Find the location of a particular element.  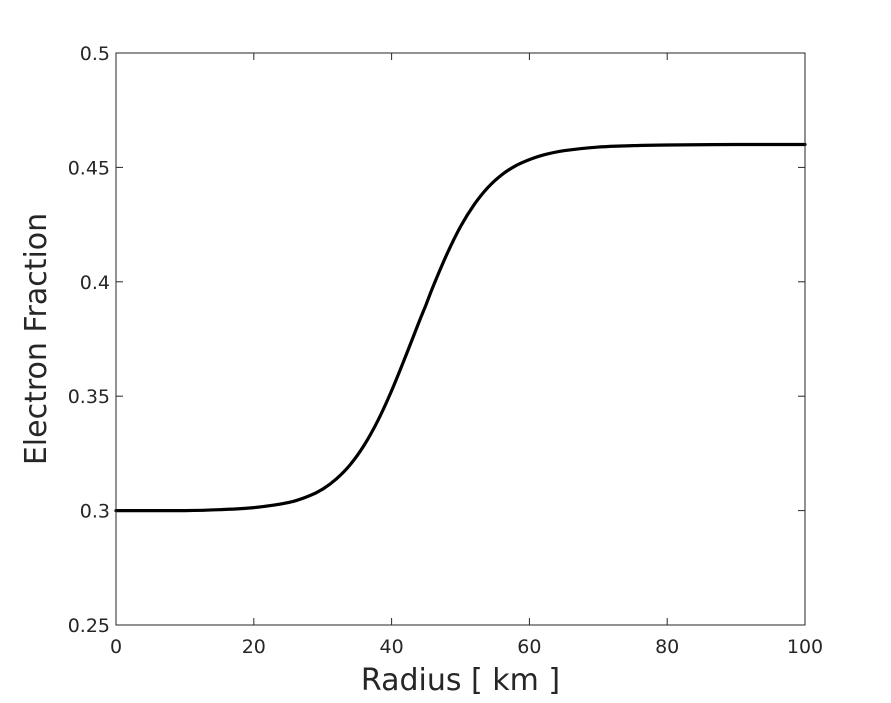

y-tick-label: 0.4 is located at coordinates (95, 283).